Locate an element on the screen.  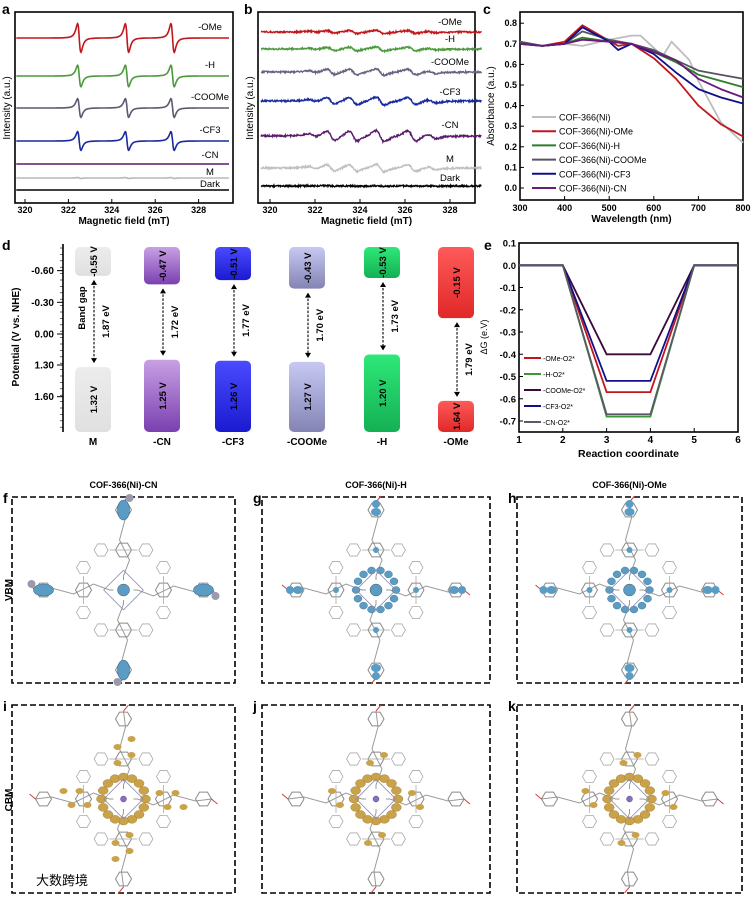
vb-value-label: 1.26 V is located at coordinates (234, 396).